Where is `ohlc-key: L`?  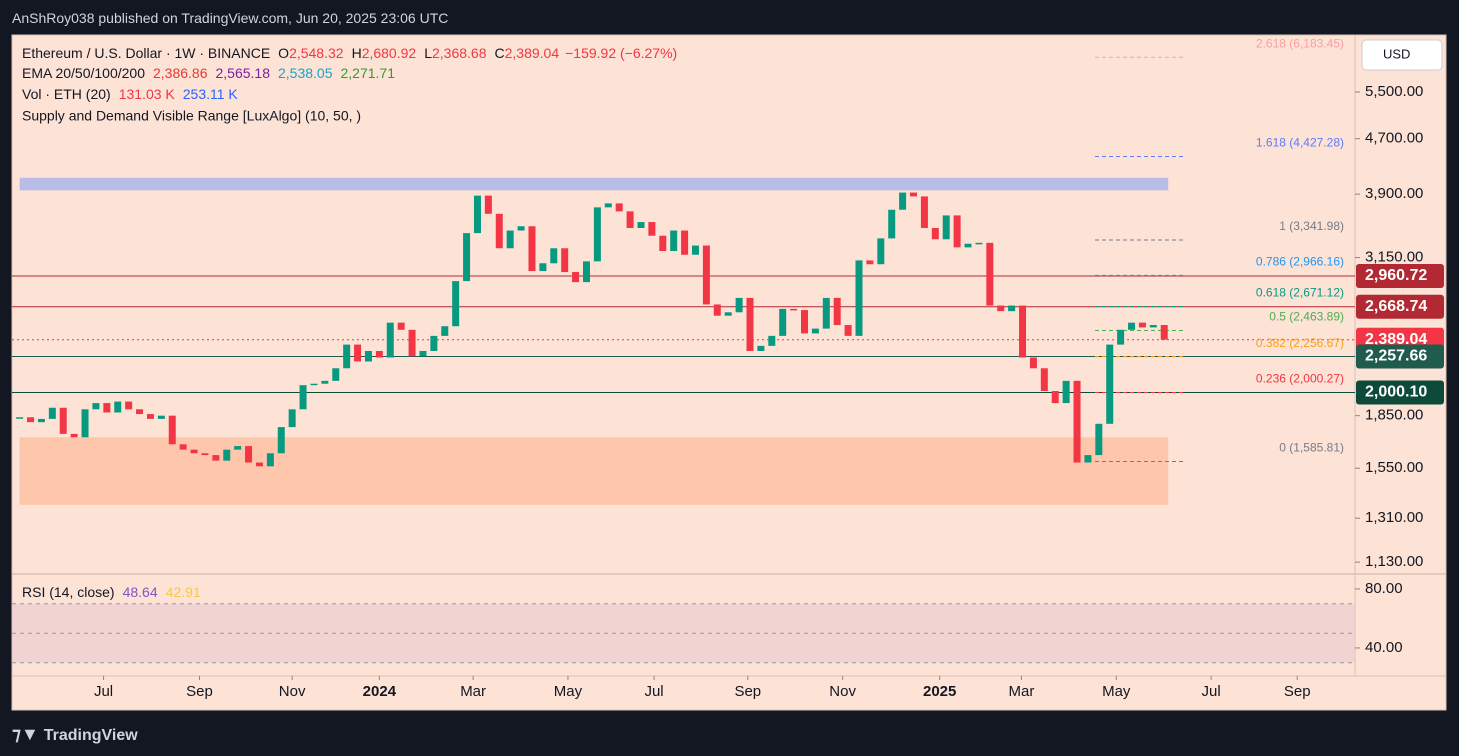 ohlc-key: L is located at coordinates (428, 53).